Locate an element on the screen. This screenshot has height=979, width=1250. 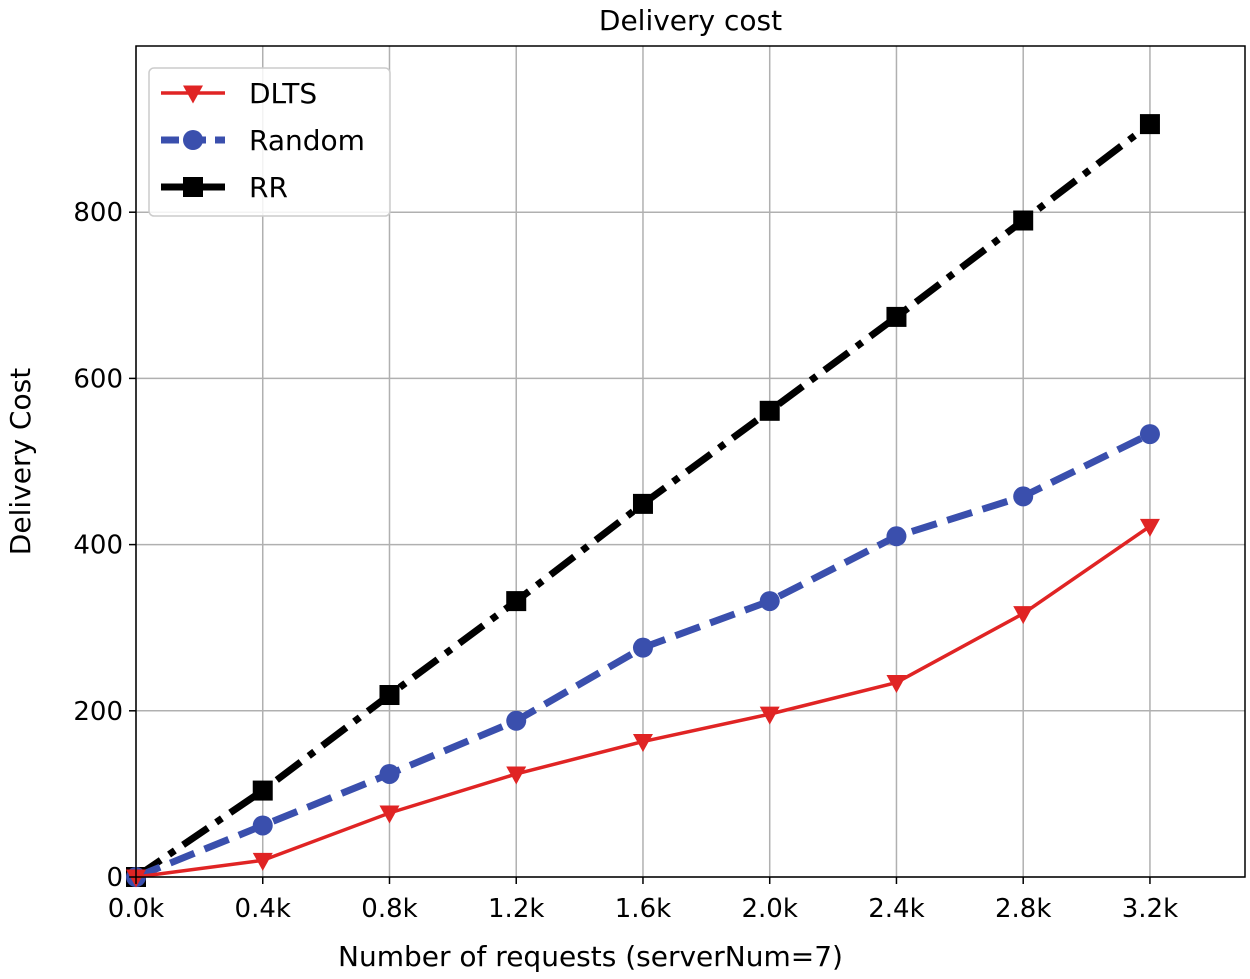
legend-item-rr: RR is located at coordinates (224, 187).